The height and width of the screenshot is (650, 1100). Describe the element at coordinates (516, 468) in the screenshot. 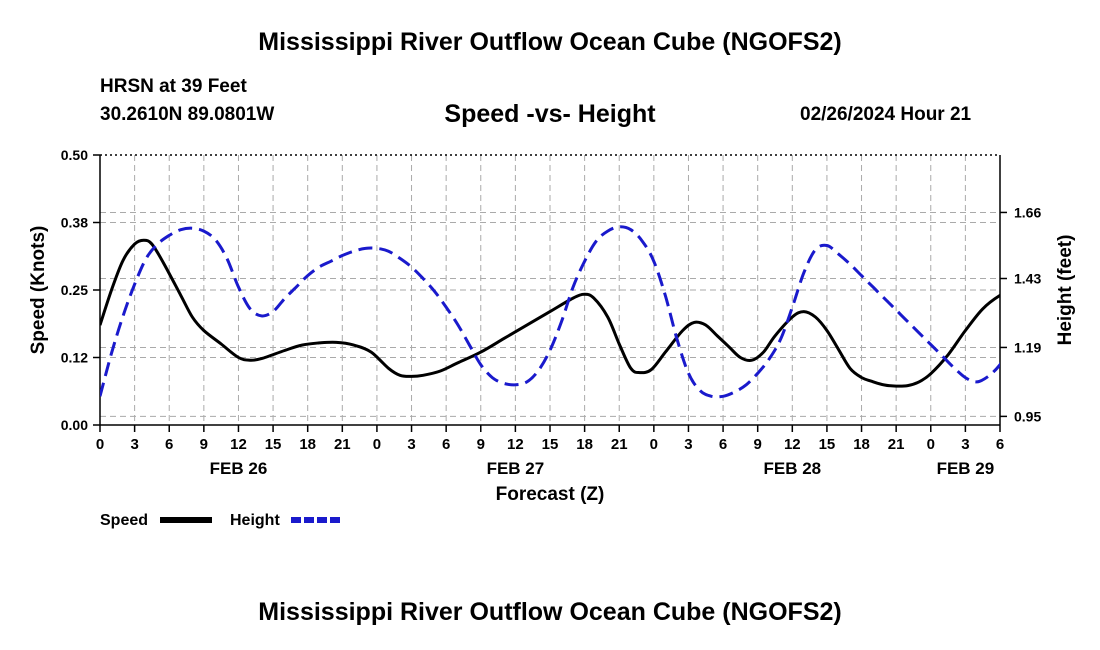

I see `date-label: FEB 27` at that location.